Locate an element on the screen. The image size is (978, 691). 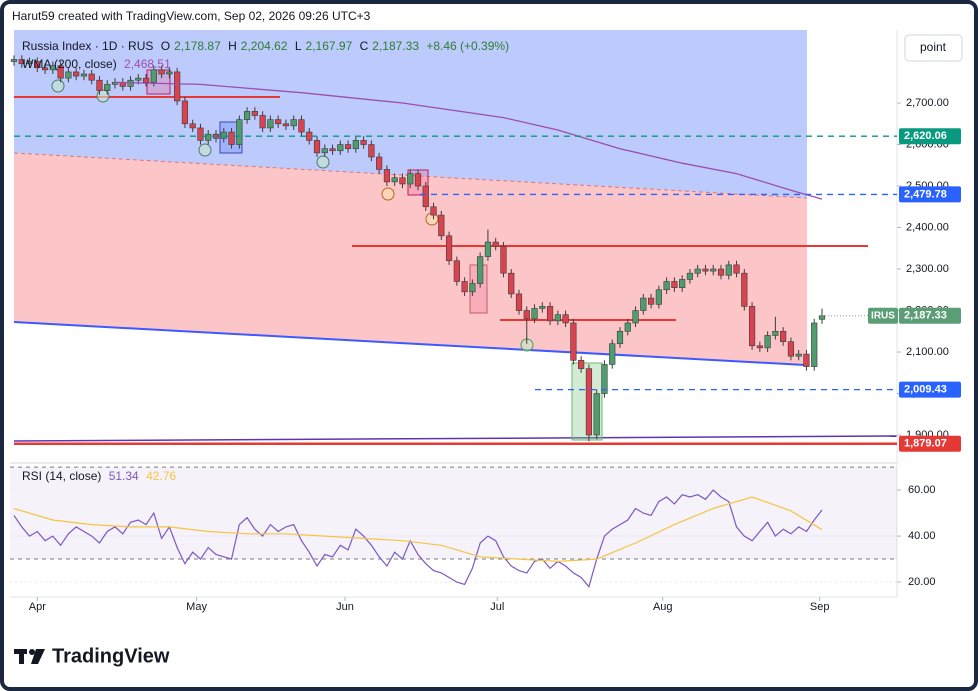
x-tick-label: Aug is located at coordinates (663, 607).